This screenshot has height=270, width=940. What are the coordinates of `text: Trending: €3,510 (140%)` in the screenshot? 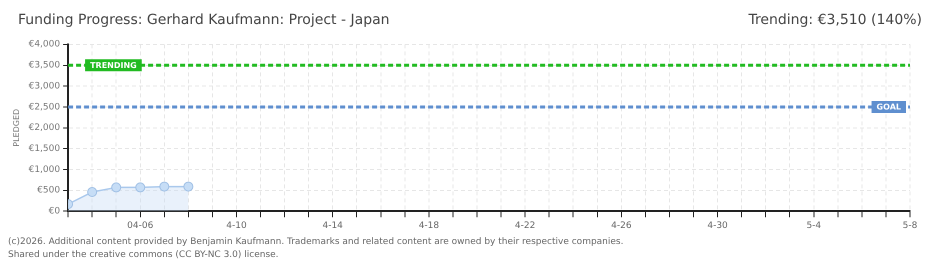 It's located at (835, 20).